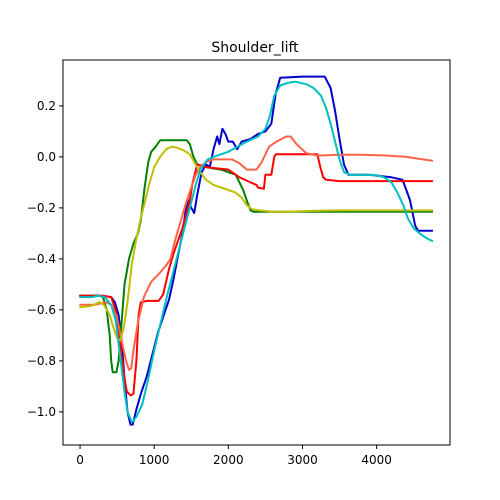  Describe the element at coordinates (41, 412) in the screenshot. I see `y-tick-label: −1.0` at that location.